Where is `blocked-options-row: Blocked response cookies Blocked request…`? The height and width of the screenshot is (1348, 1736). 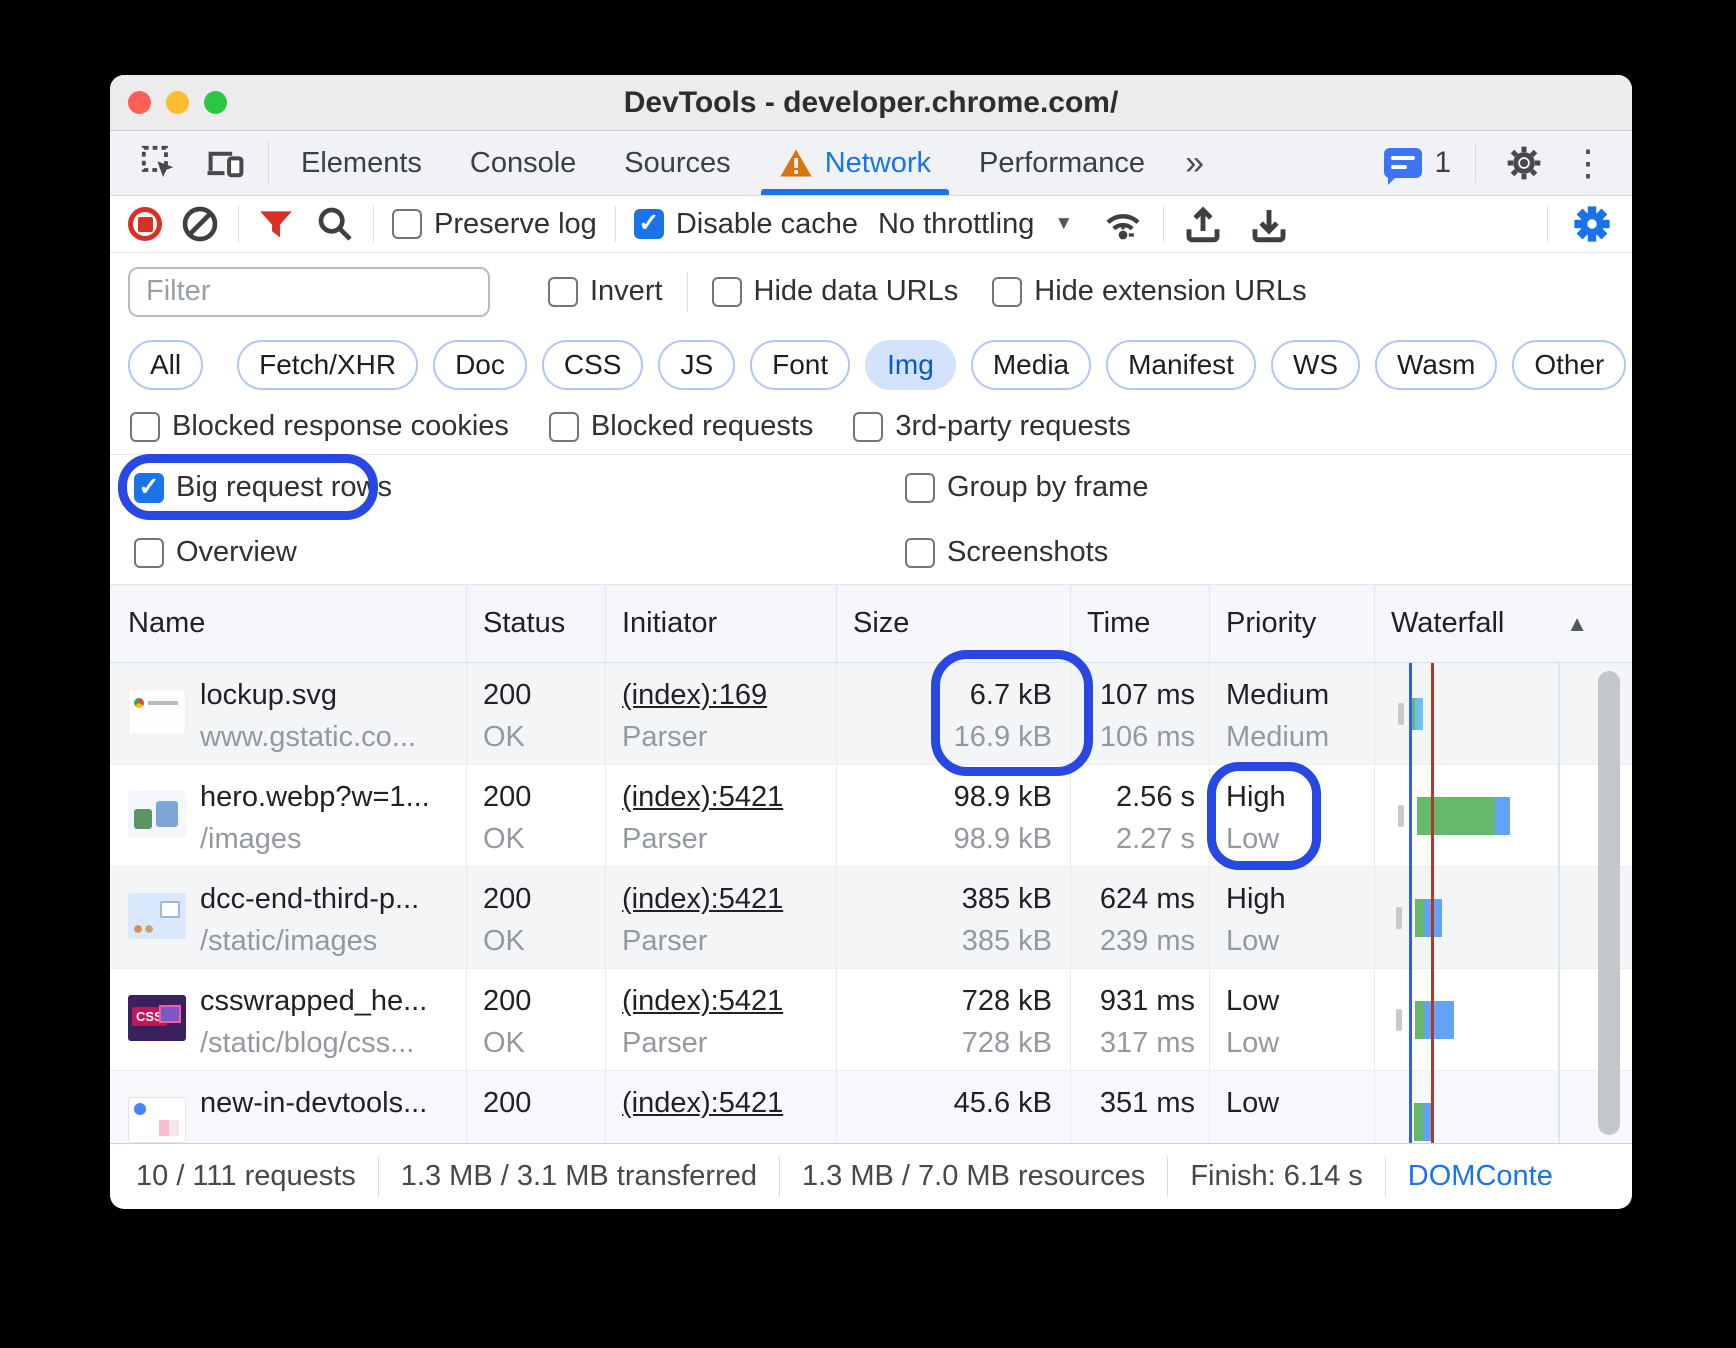
blocked-options-row: Blocked response cookies Blocked request… is located at coordinates (871, 427).